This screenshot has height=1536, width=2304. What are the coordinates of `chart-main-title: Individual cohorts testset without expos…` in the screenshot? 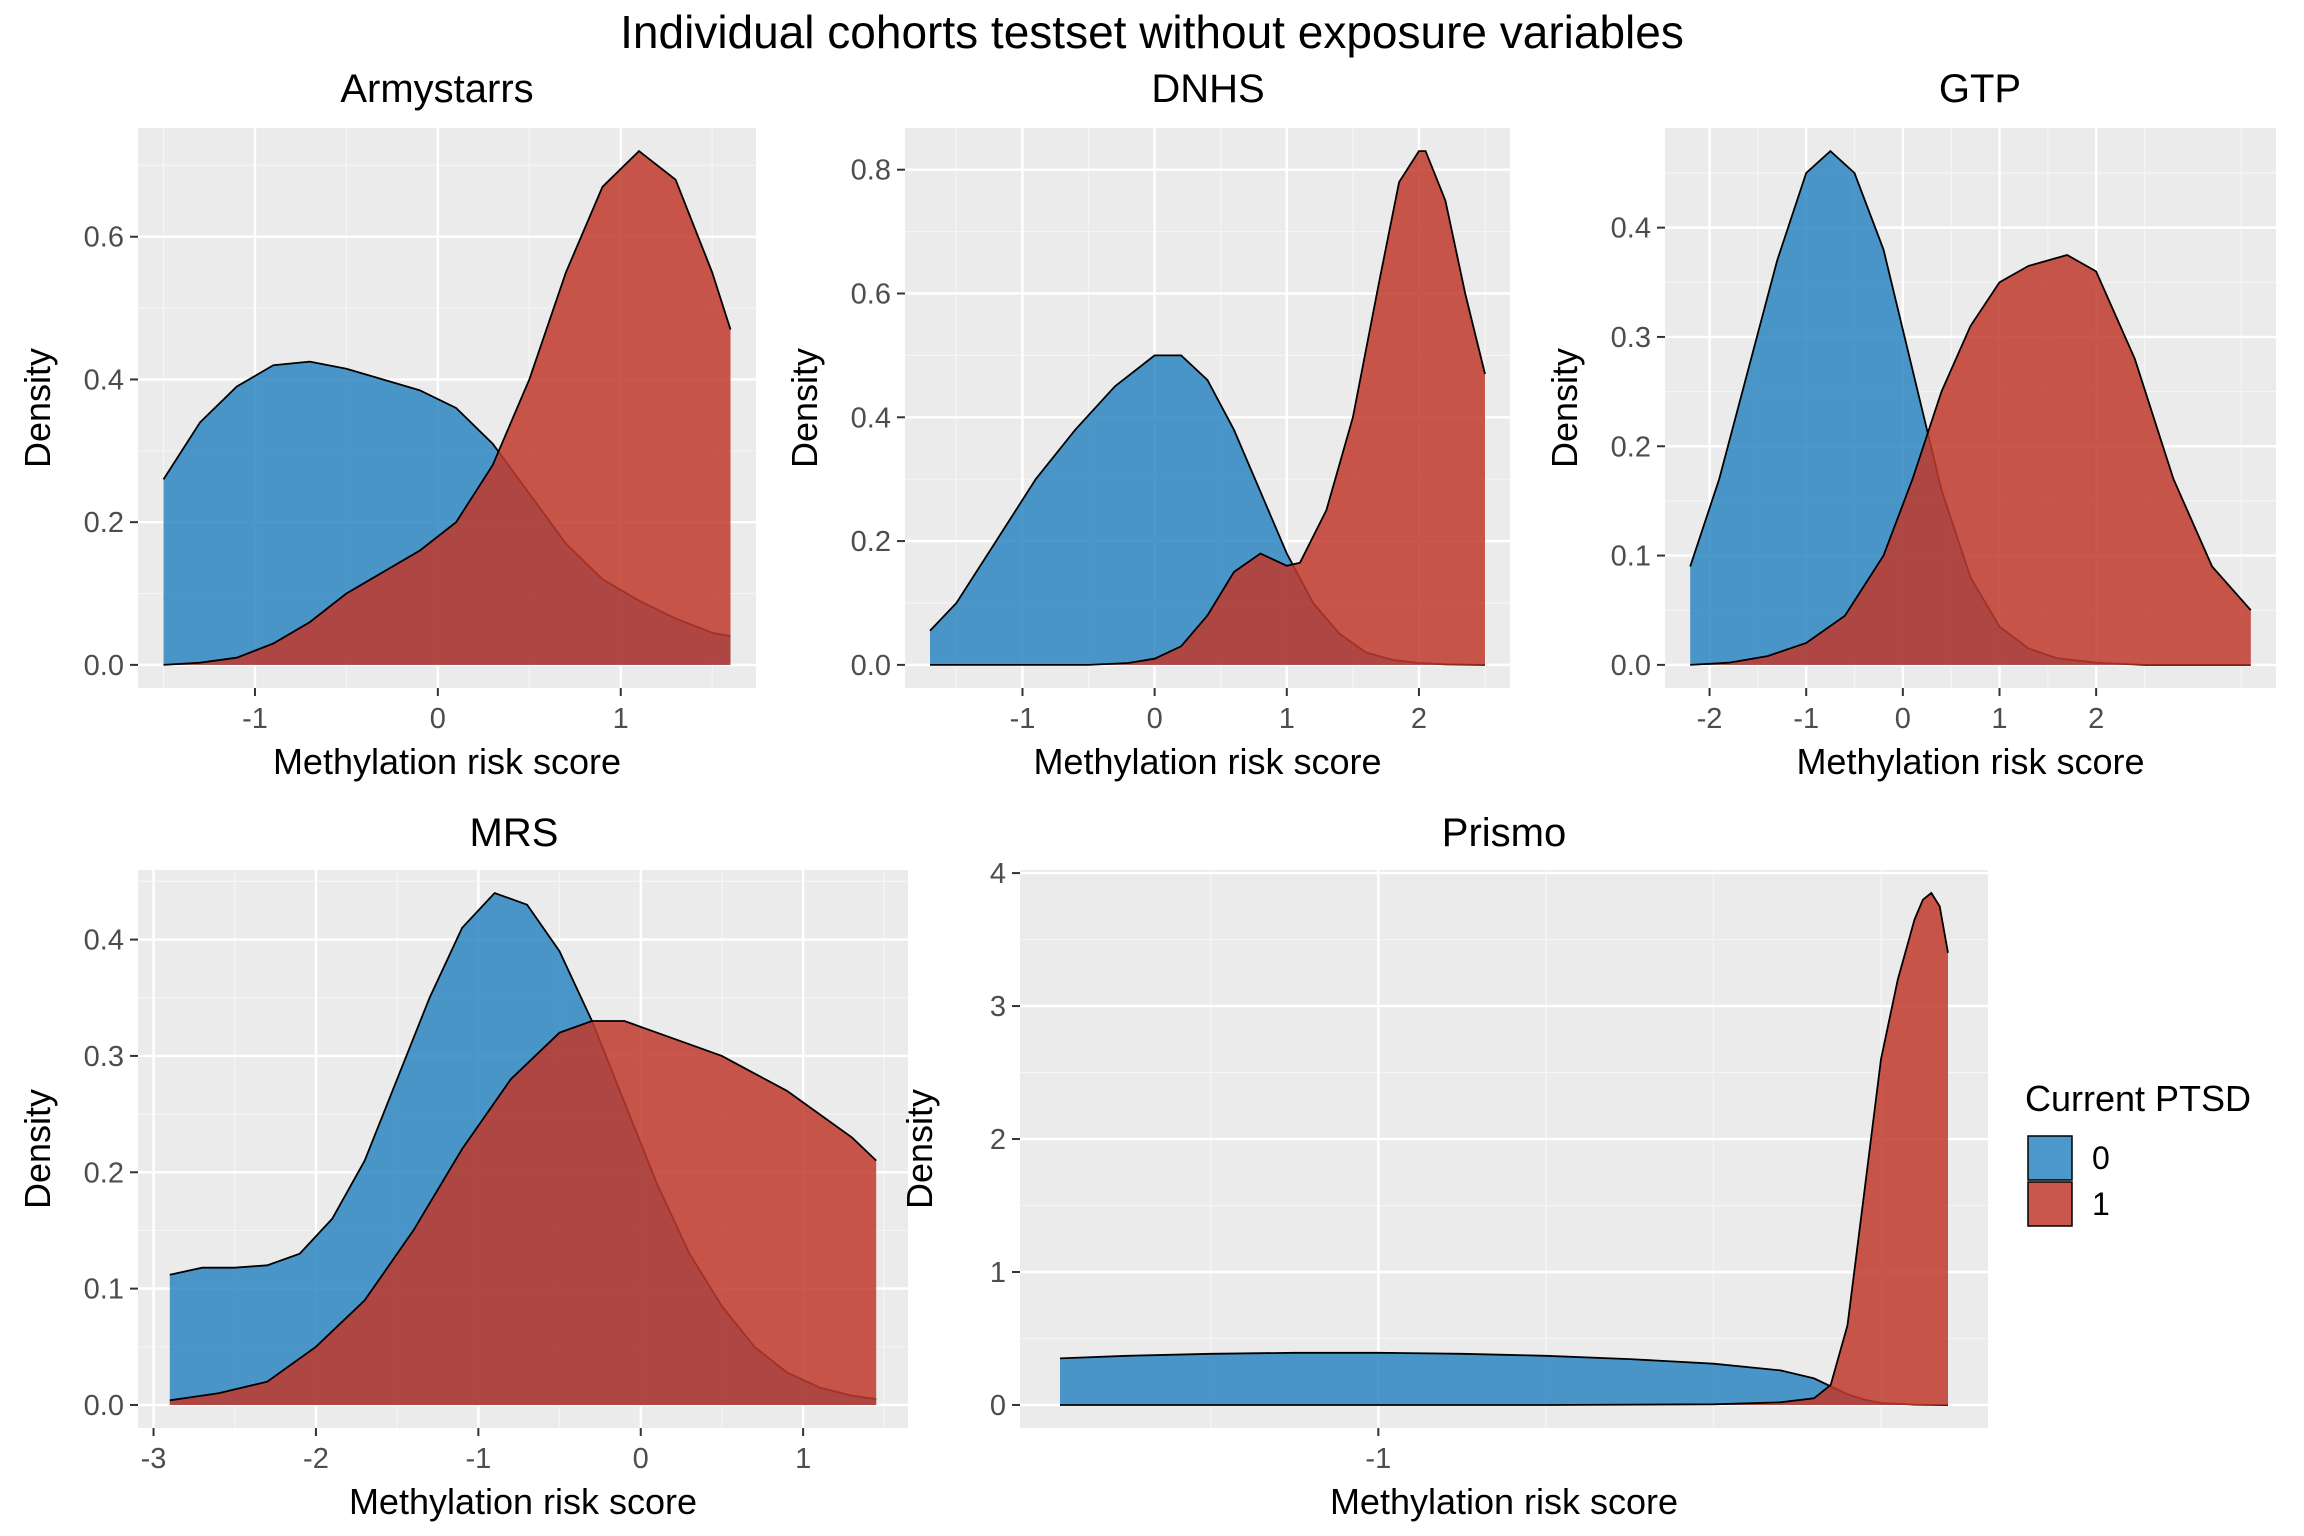 It's located at (1152, 32).